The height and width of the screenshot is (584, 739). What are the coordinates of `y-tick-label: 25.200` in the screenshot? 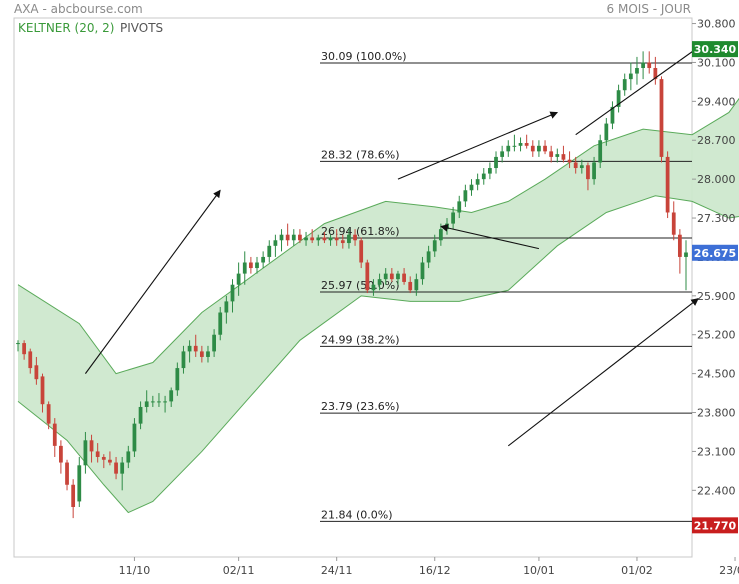 It's located at (716, 335).